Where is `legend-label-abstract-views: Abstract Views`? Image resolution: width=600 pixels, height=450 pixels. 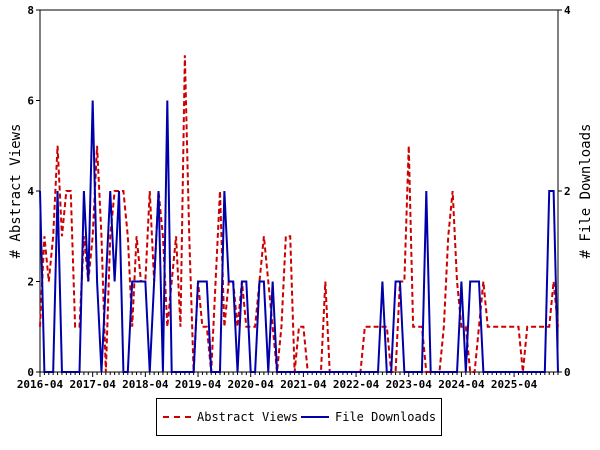
legend-label-abstract-views: Abstract Views is located at coordinates (248, 417).